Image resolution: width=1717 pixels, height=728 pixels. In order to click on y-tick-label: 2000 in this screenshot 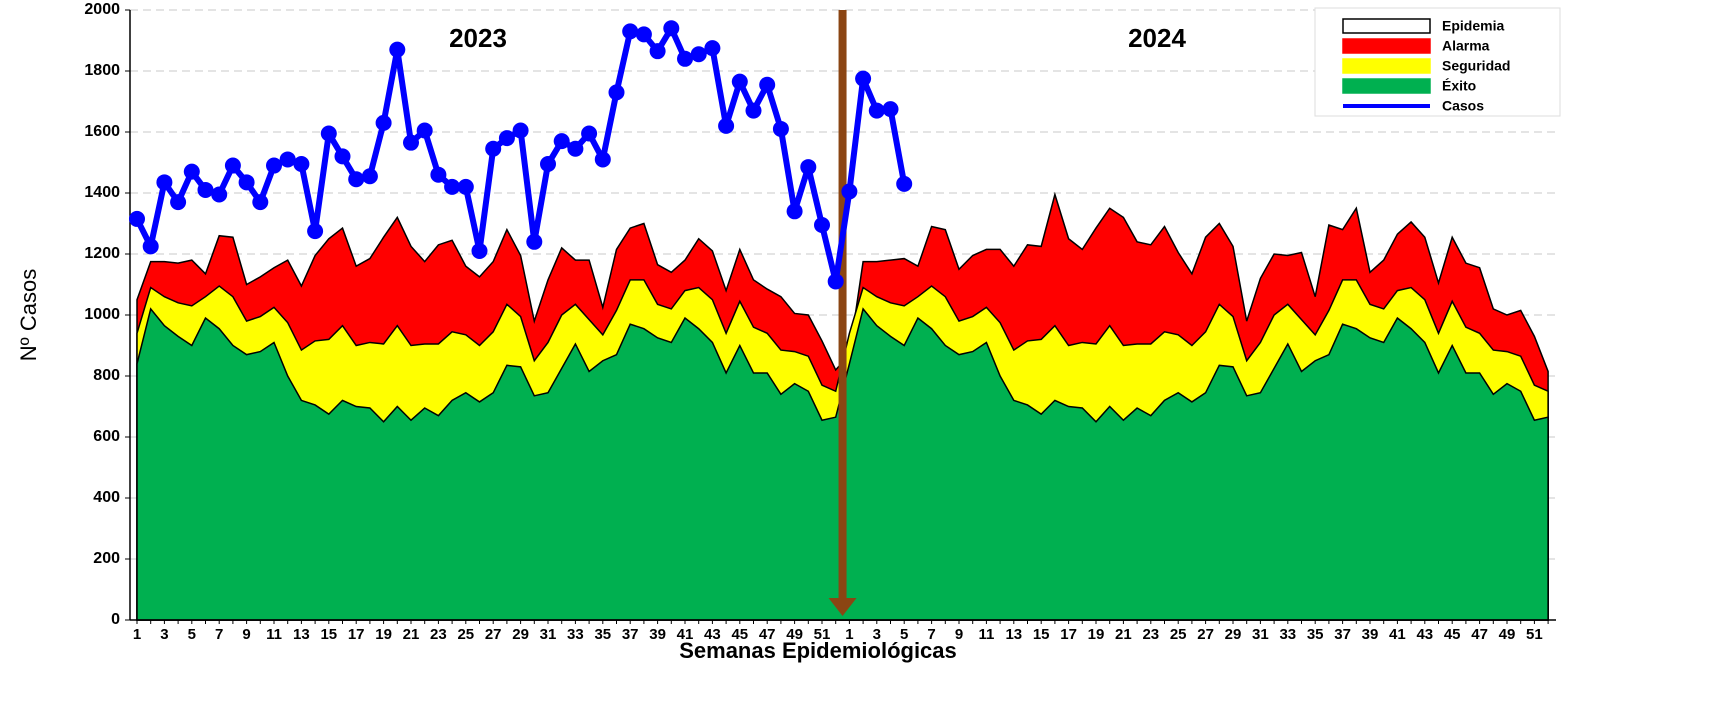, I will do `click(102, 9)`.